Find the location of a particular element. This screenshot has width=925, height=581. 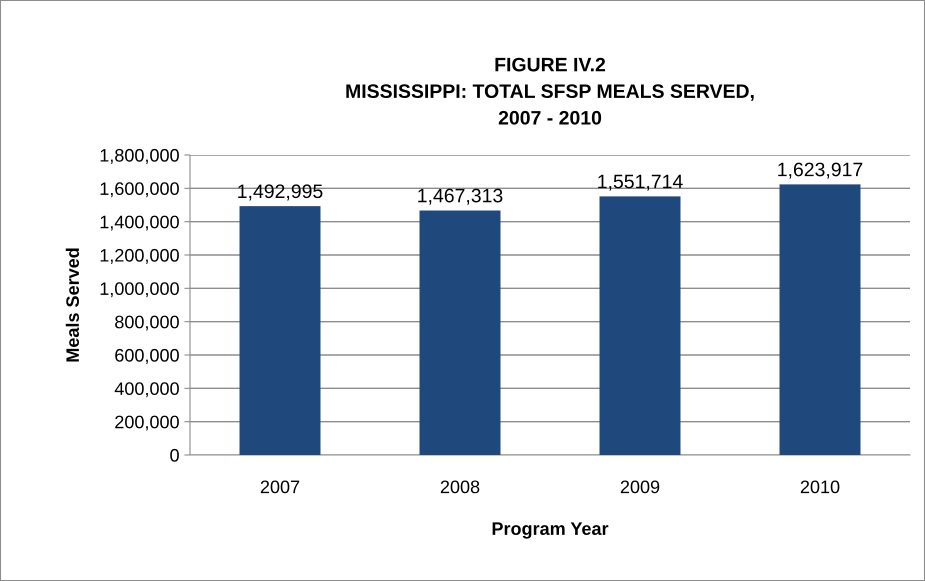

x-tick-label: 2008 is located at coordinates (460, 487).